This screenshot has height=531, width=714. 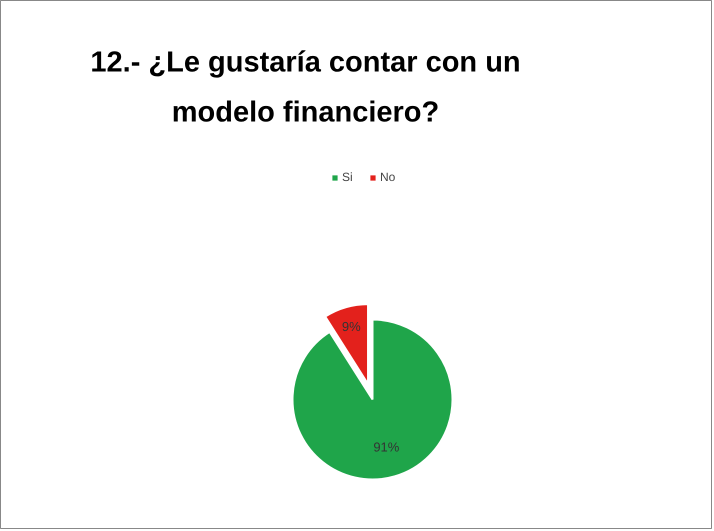 I want to click on data-label: 9%, so click(x=352, y=326).